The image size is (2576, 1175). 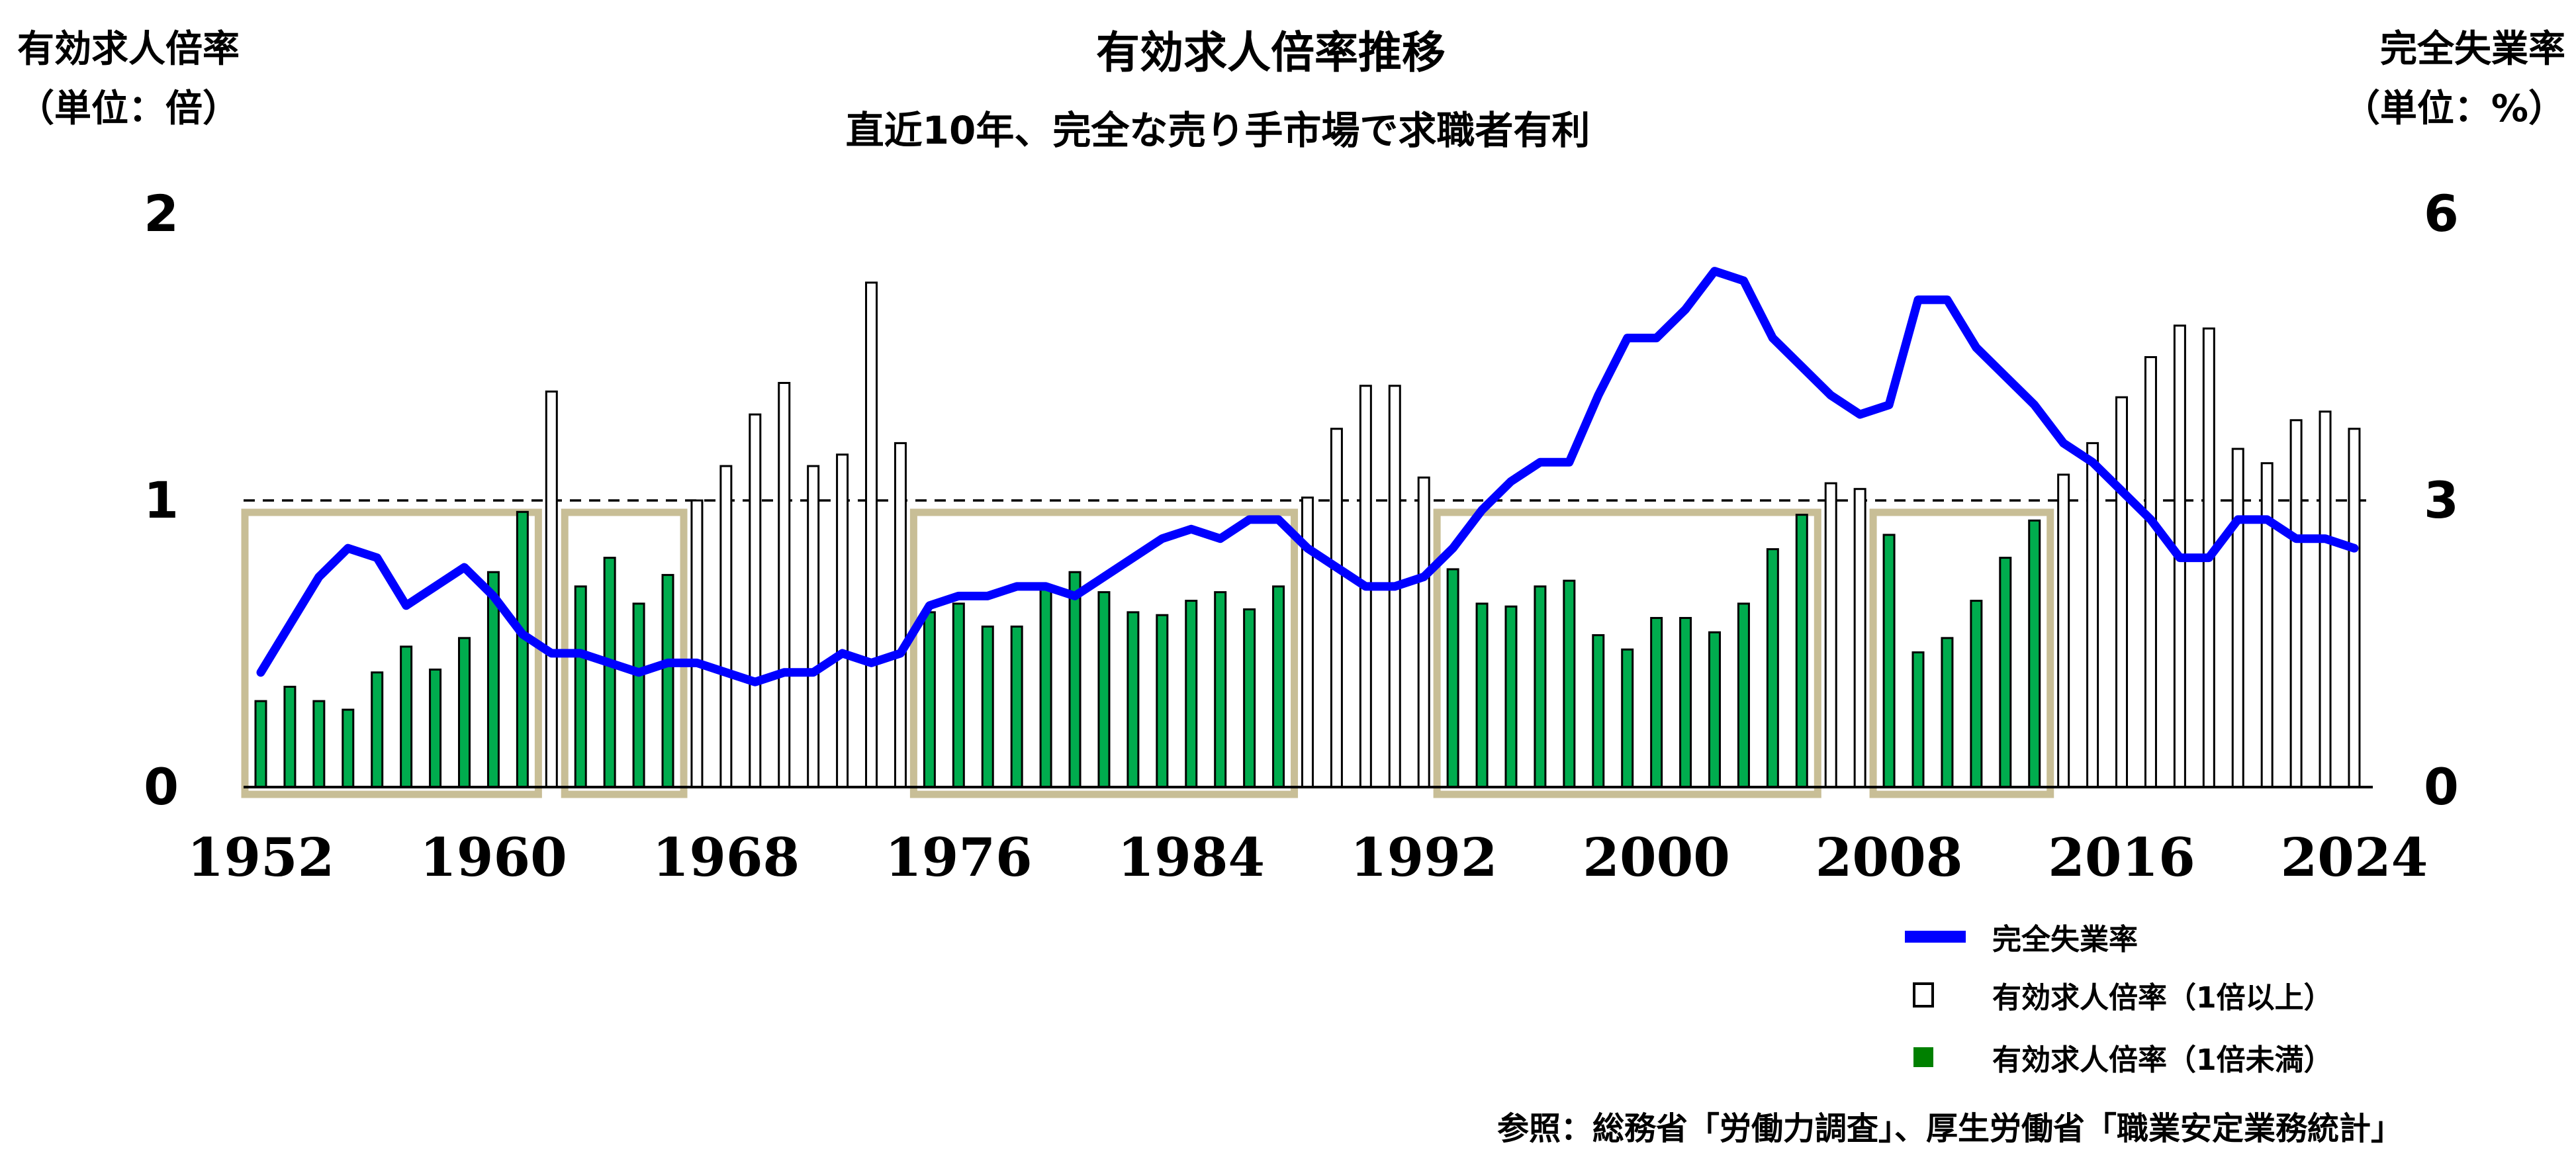 What do you see at coordinates (901, 615) in the screenshot?
I see `bar-1974` at bounding box center [901, 615].